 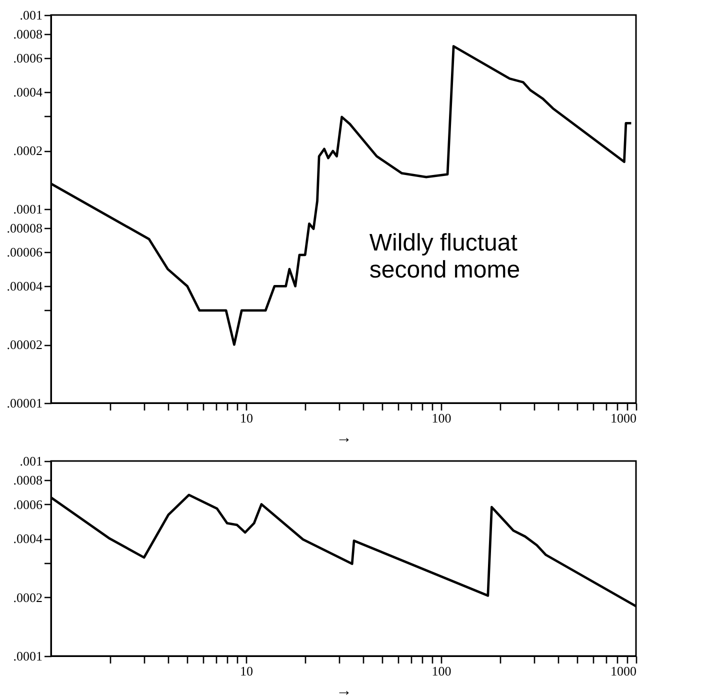 I want to click on y-tick-label: .00001, so click(x=24, y=403).